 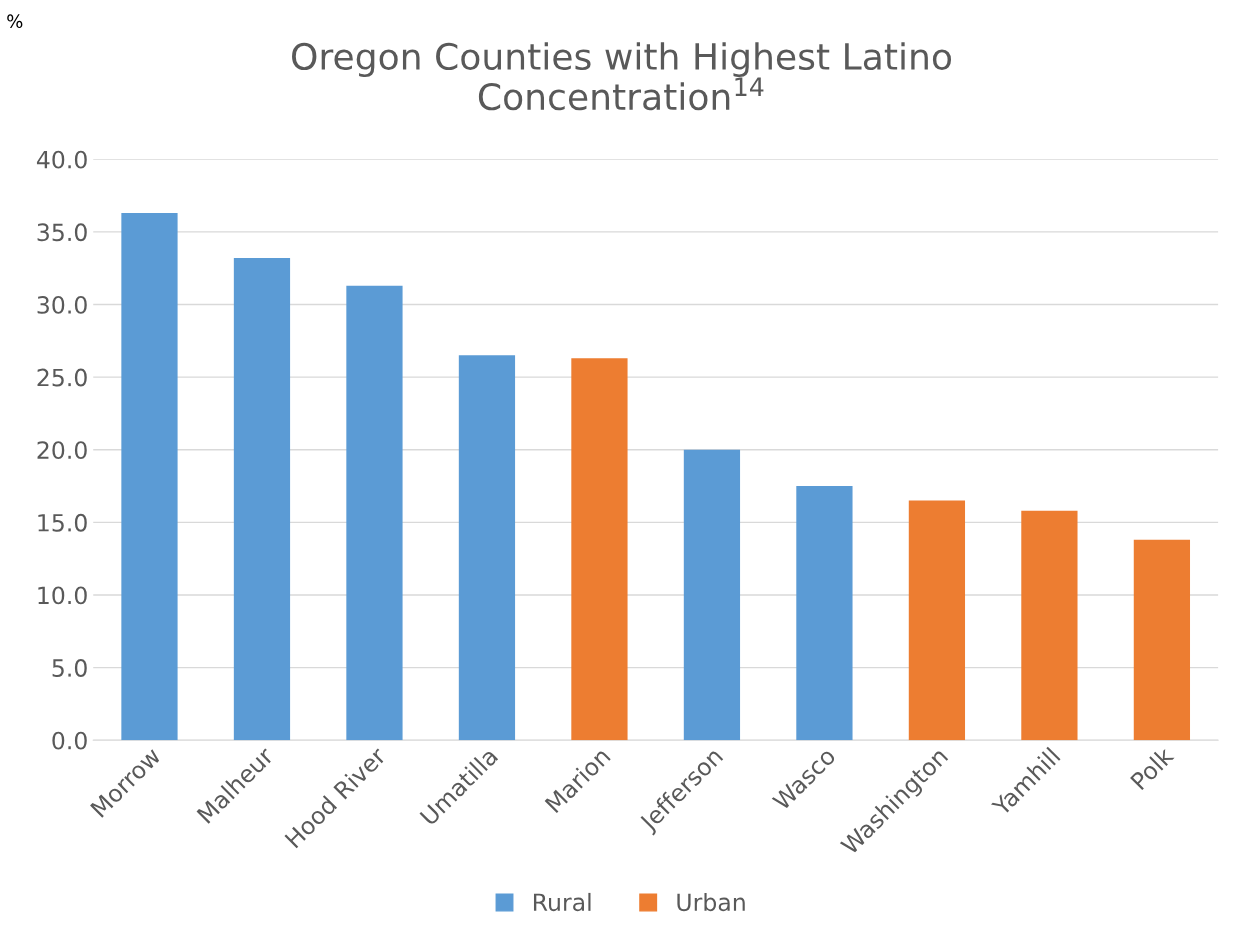 I want to click on y-tick-label: 0.0, so click(x=69, y=740).